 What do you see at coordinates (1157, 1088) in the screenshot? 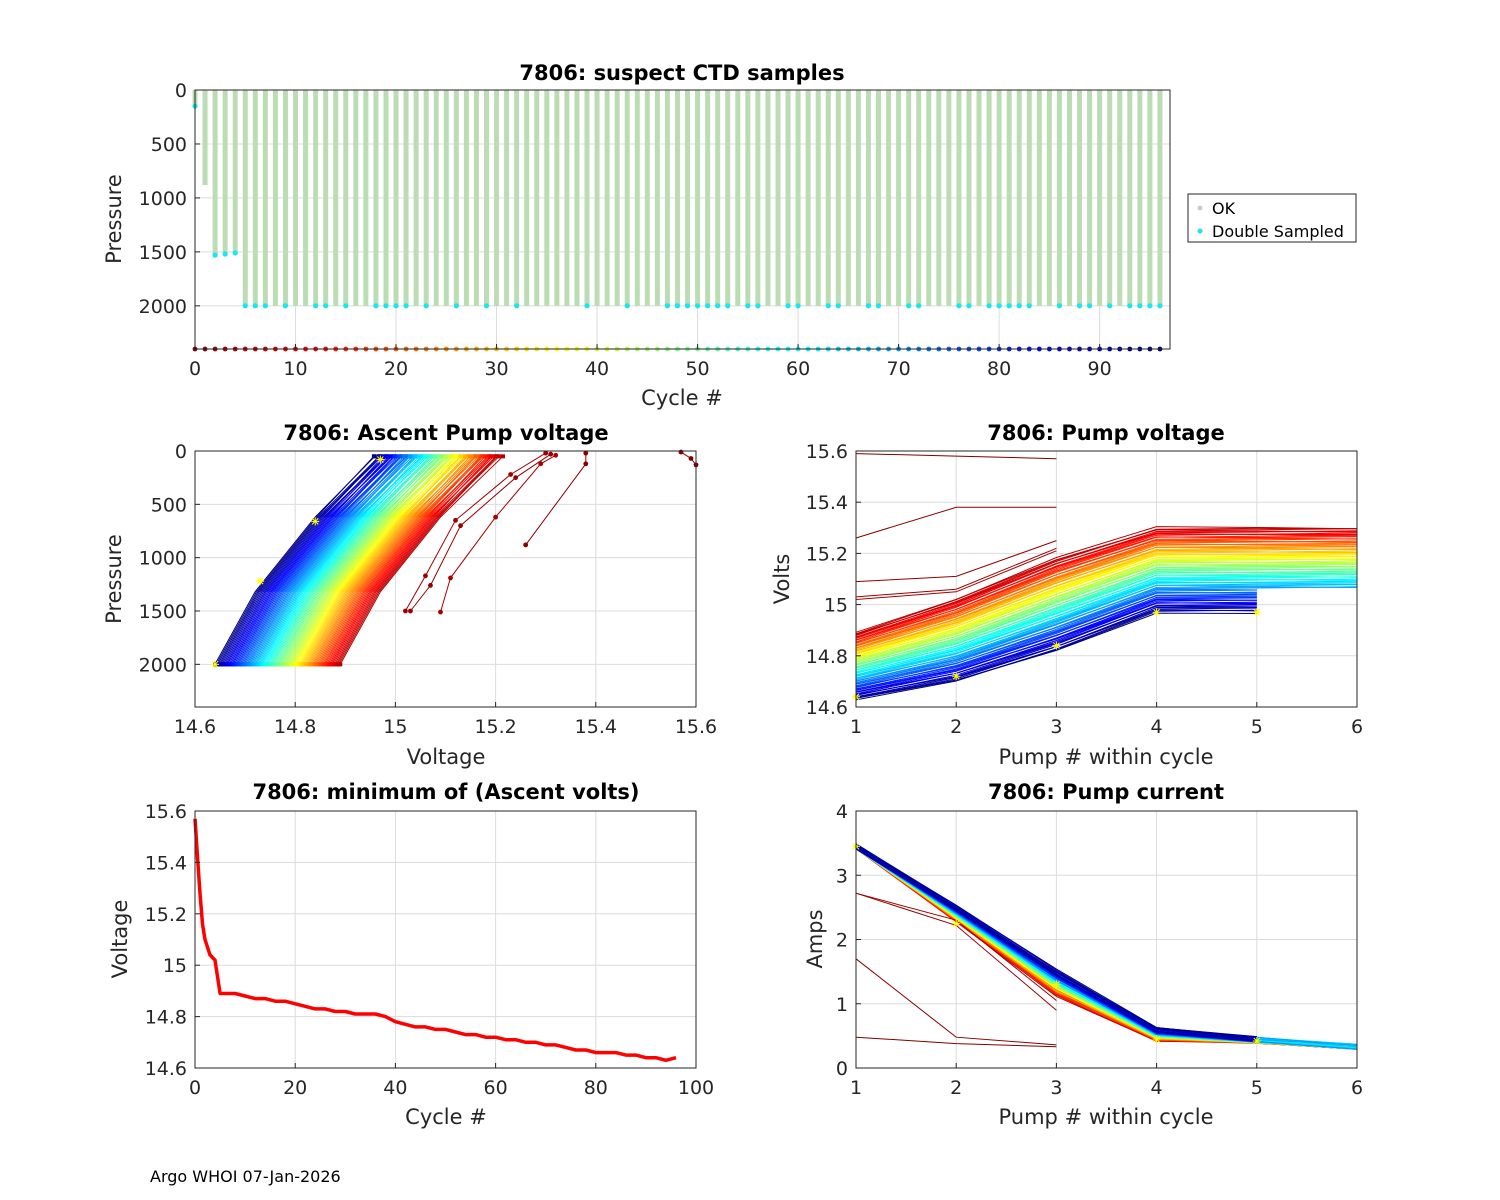
I see `x-tick-label: 4` at bounding box center [1157, 1088].